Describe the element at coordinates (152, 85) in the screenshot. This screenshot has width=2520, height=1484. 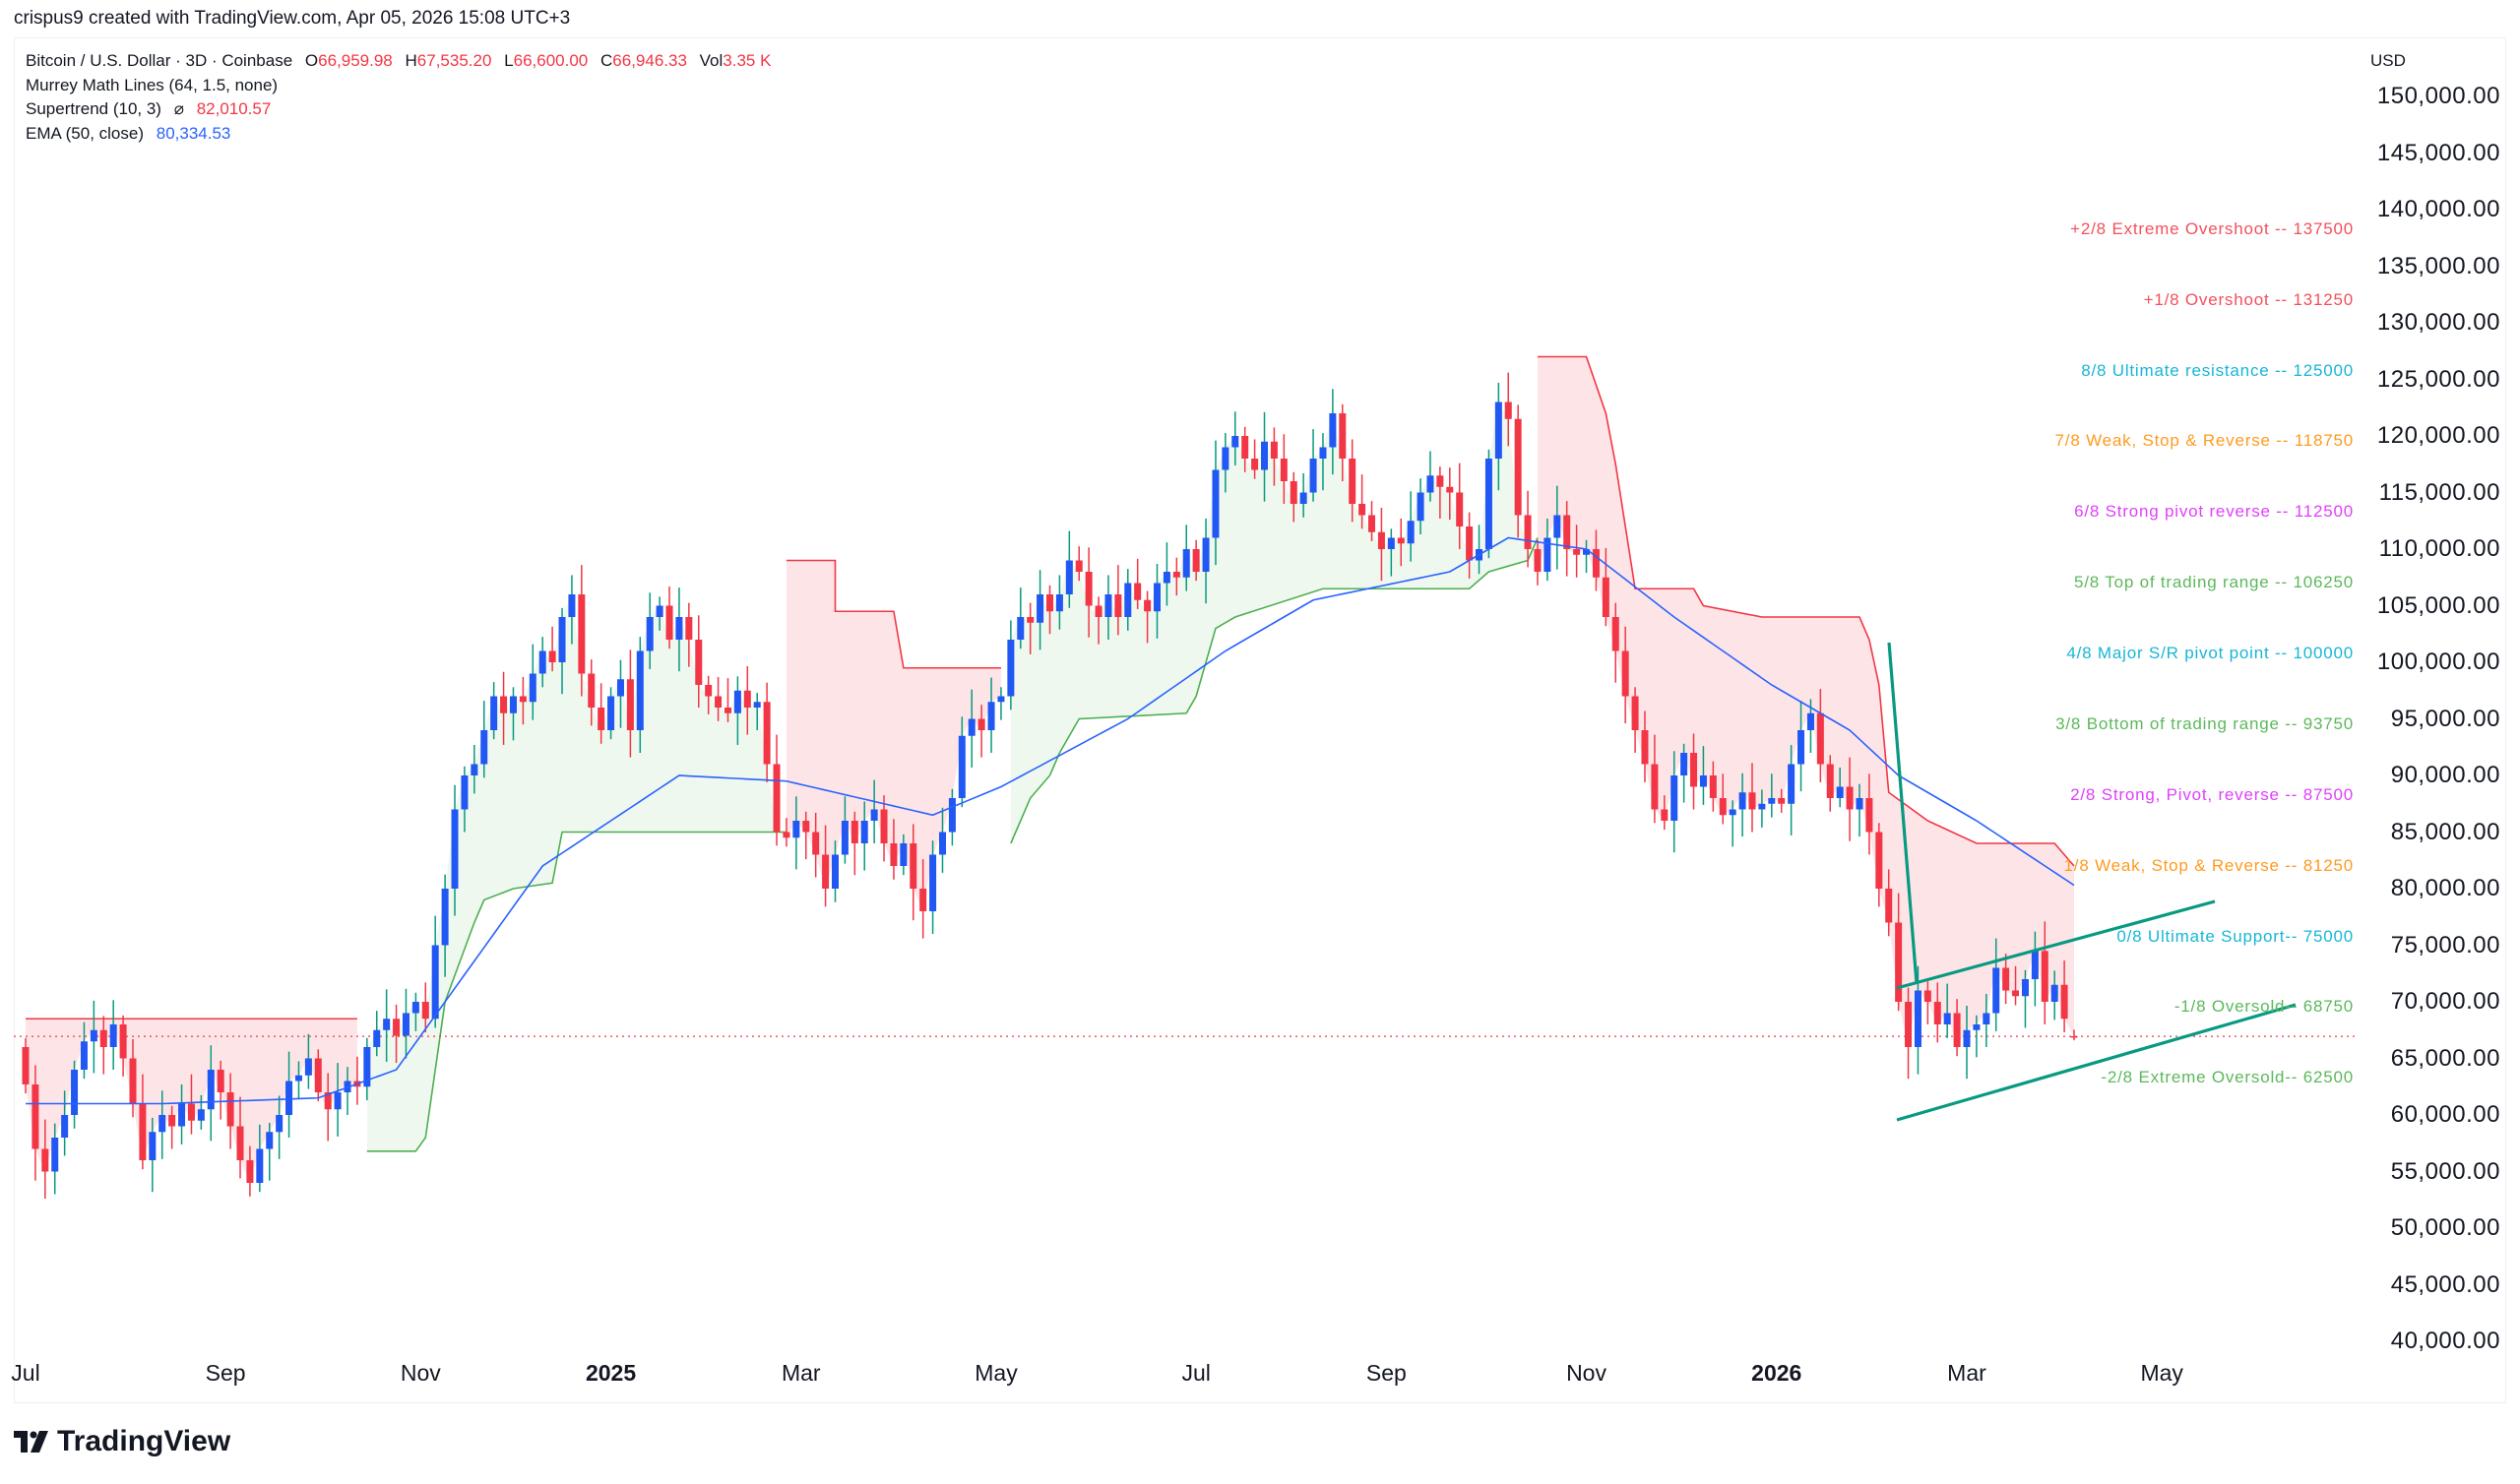
I see `murrey-title: Murrey Math Lines (64, 1.5, none)` at that location.